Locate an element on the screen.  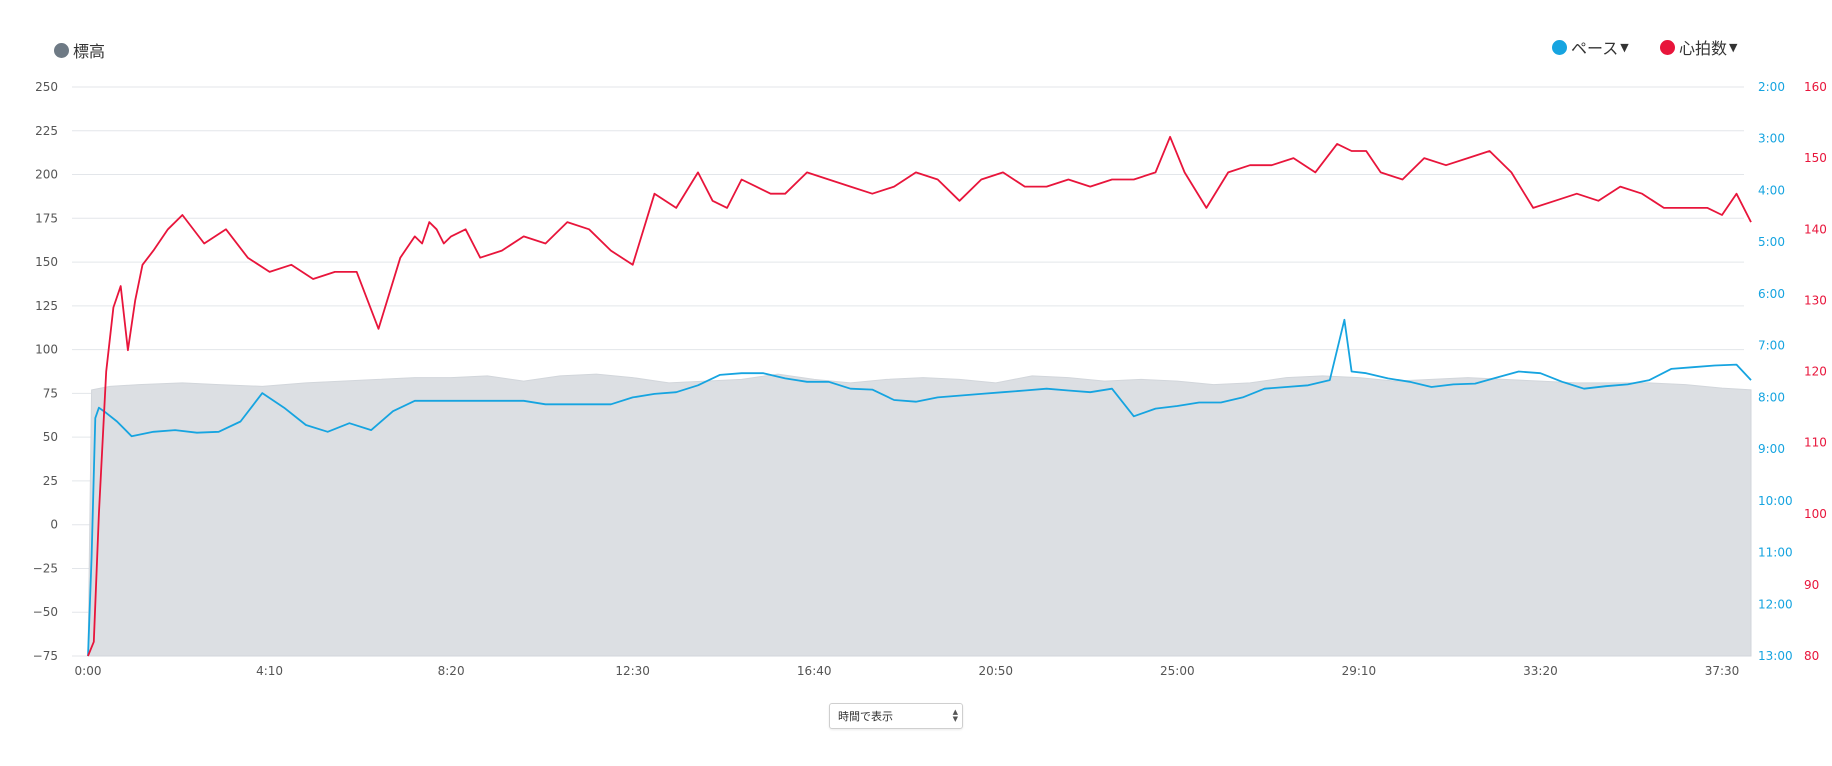
heart-rate-tick-label: 140 is located at coordinates (1815, 229).